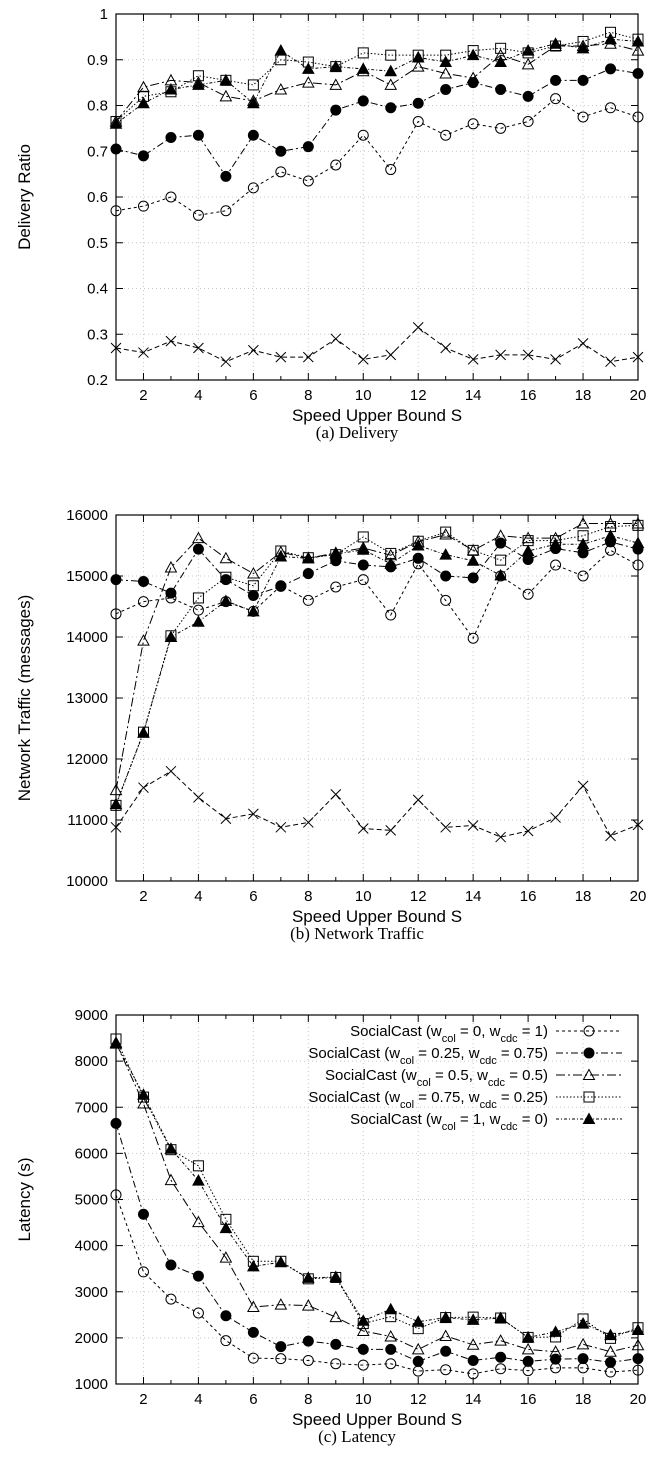 The height and width of the screenshot is (1484, 664). What do you see at coordinates (198, 896) in the screenshot?
I see `x-tick-label: 4` at bounding box center [198, 896].